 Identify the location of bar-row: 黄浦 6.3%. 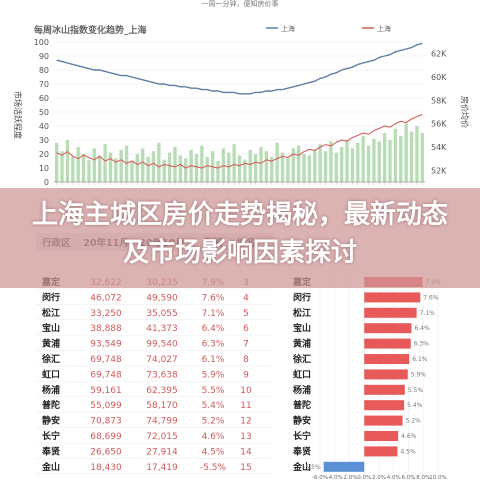
(361, 344).